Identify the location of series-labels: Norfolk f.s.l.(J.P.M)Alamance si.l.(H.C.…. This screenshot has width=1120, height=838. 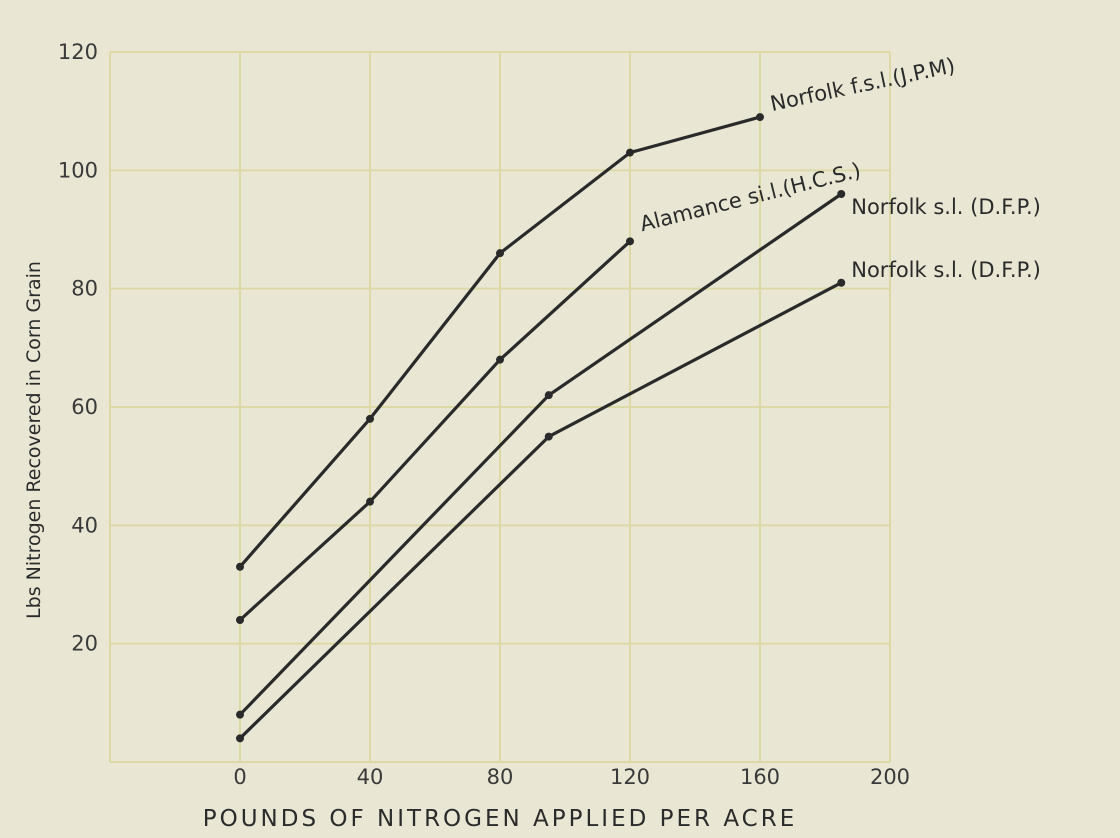
(838, 167).